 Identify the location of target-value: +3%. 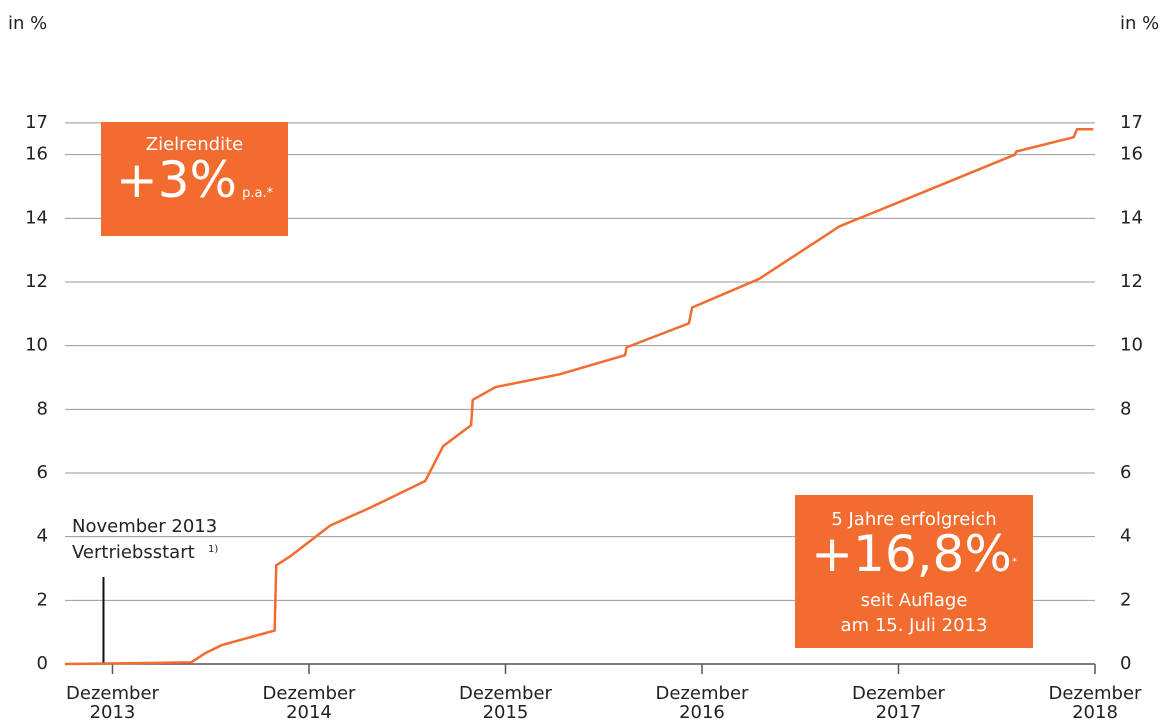
(176, 180).